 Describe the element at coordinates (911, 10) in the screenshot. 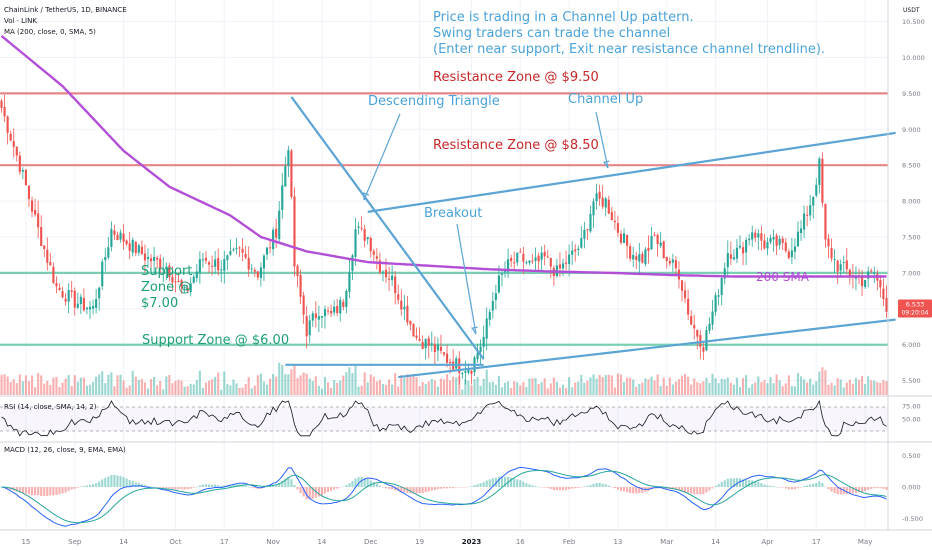

I see `currency-label: USDT` at that location.